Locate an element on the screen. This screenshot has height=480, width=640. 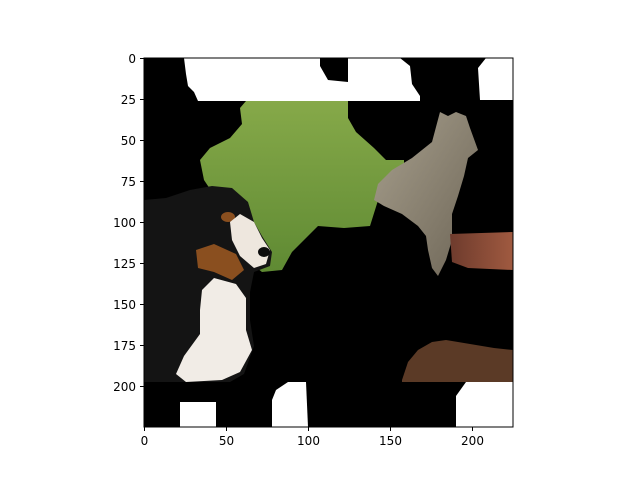
y-tick-label: 100 is located at coordinates (124, 223).